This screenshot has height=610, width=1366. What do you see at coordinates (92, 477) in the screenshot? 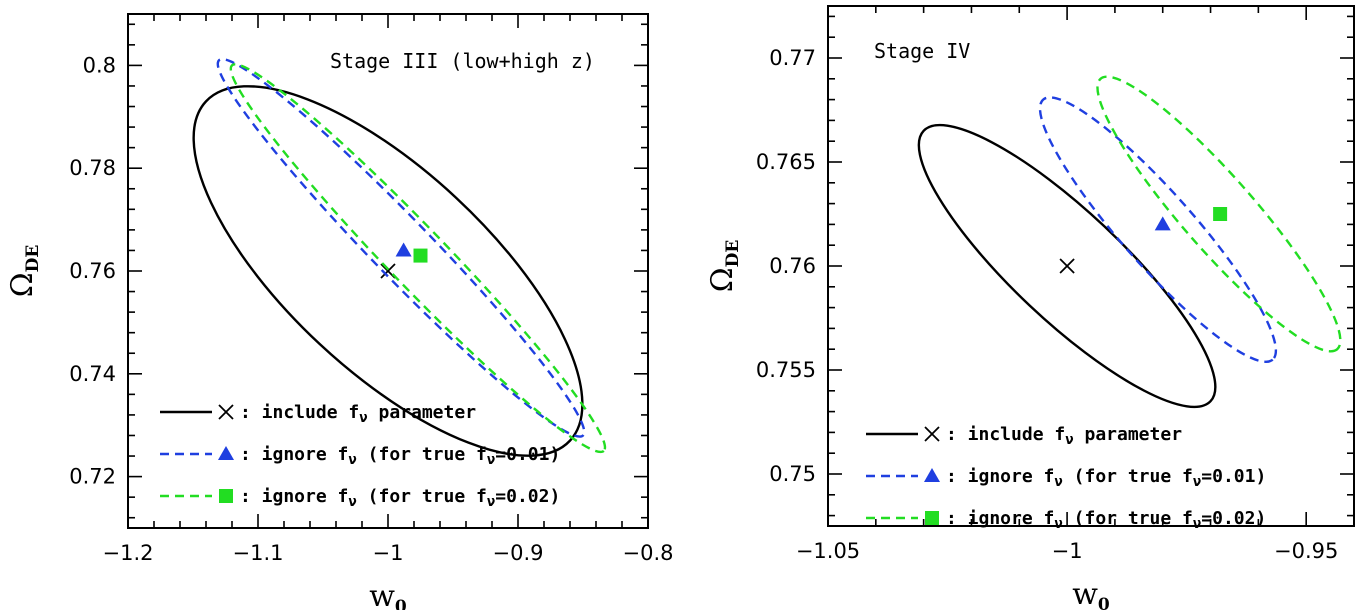
I see `y-tick-label: 0.72` at bounding box center [92, 477].